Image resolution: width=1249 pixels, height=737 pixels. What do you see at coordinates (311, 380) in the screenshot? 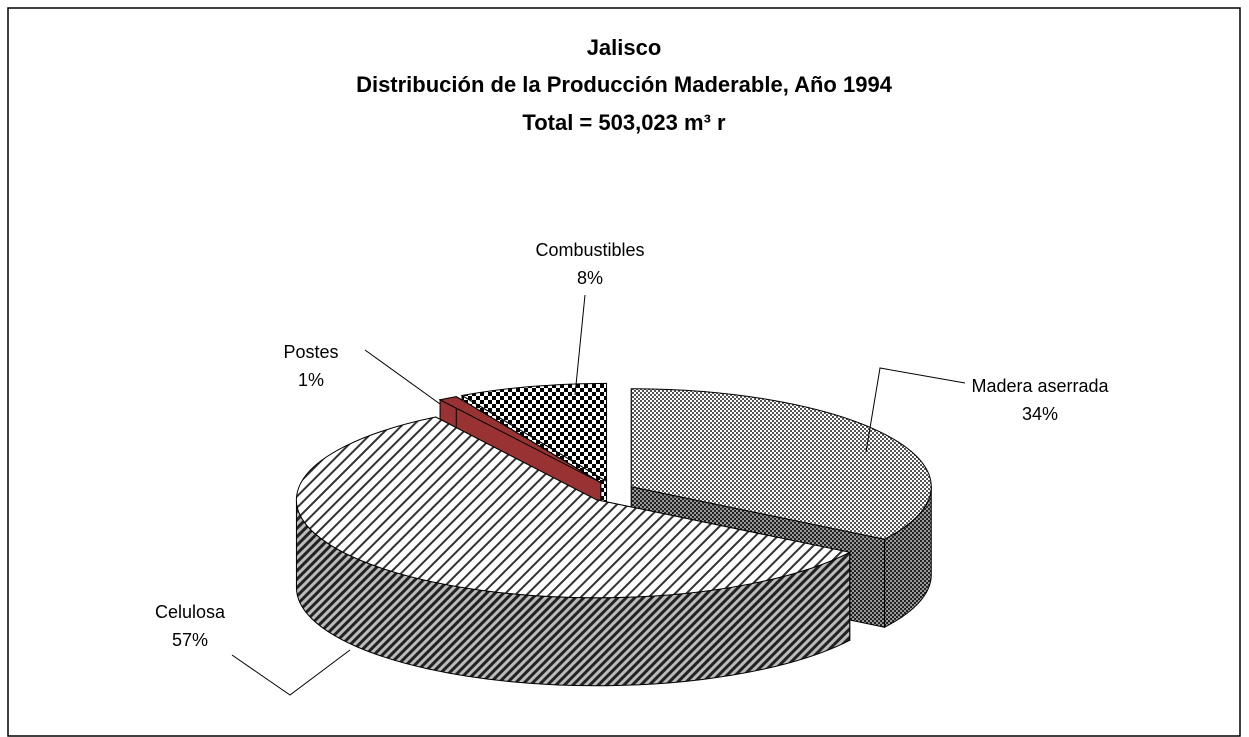
I see `value-label: 1%` at bounding box center [311, 380].